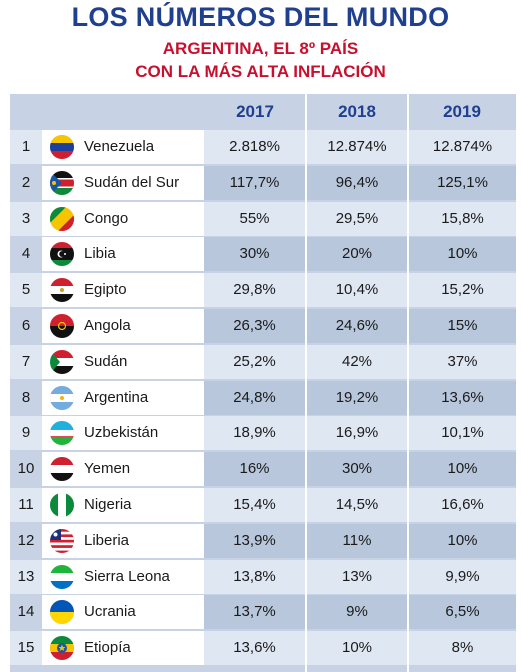  I want to click on value-2019: 13,6%, so click(462, 397).